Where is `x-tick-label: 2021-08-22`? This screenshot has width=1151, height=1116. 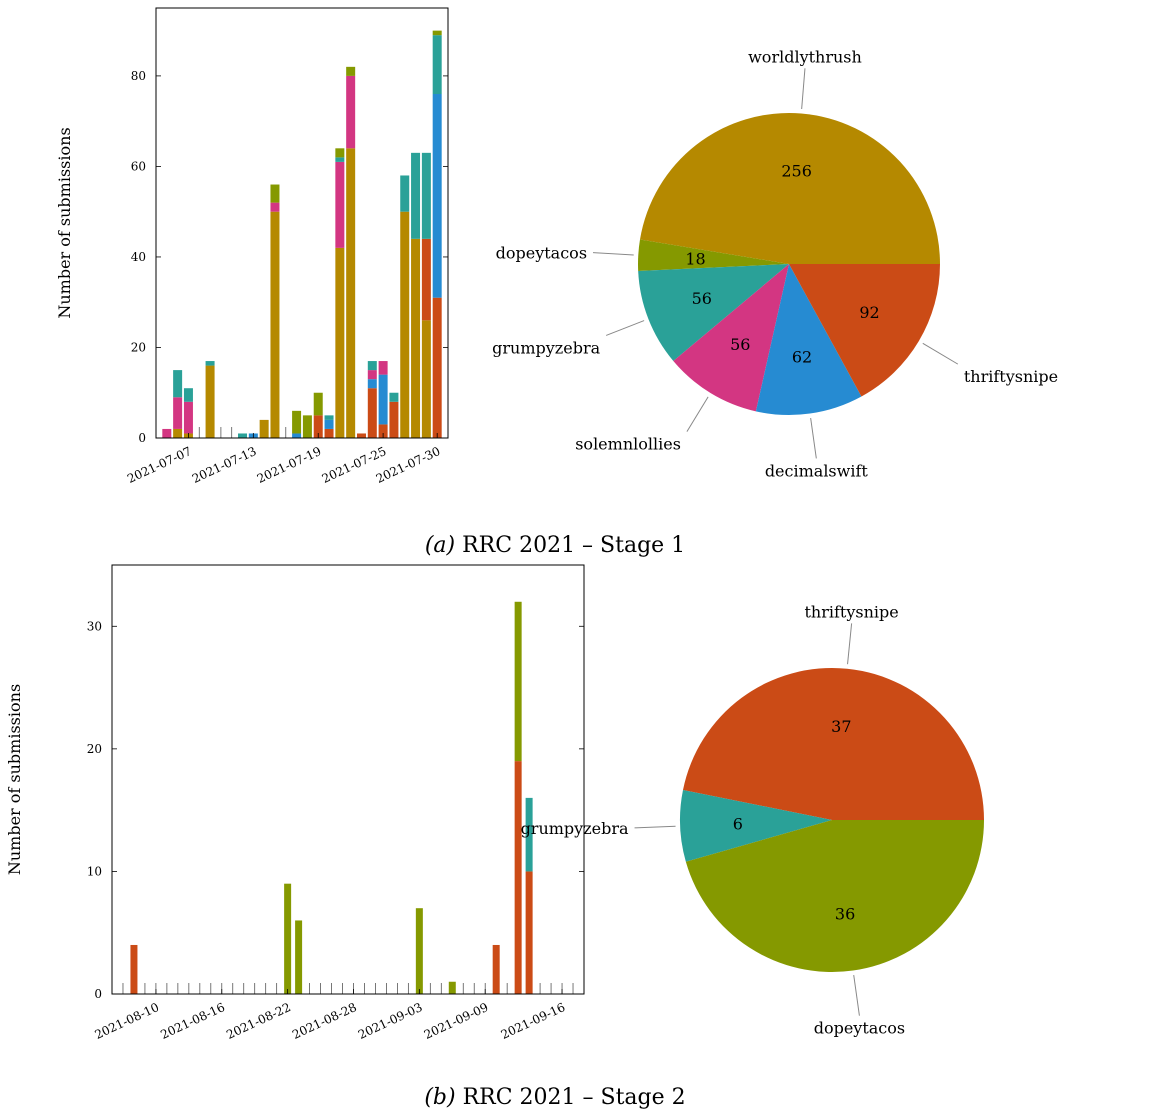
x-tick-label: 2021-08-22 is located at coordinates (258, 1021).